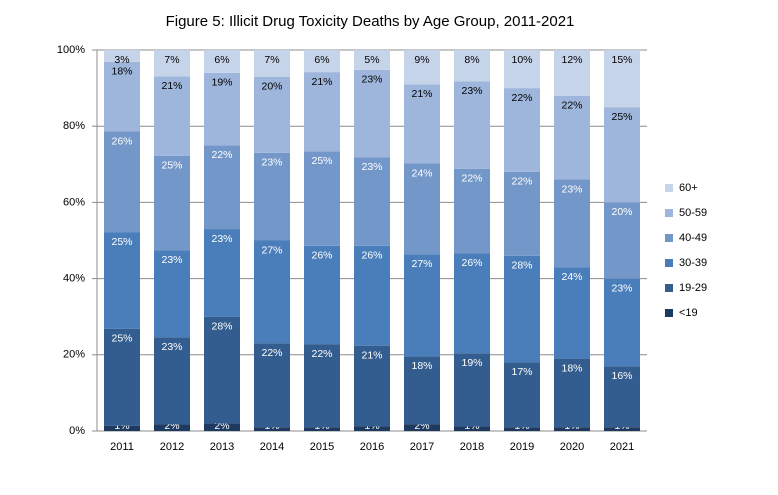  What do you see at coordinates (172, 447) in the screenshot?
I see `x-tick-label: 2012` at bounding box center [172, 447].